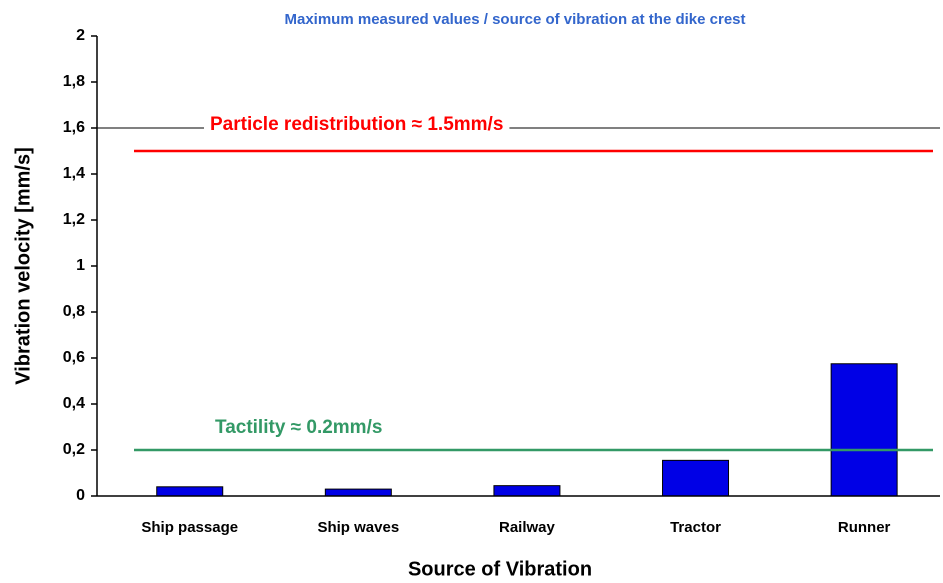  What do you see at coordinates (23, 265) in the screenshot?
I see `y-axis-label: Vibration velocity [mm/s]` at bounding box center [23, 265].